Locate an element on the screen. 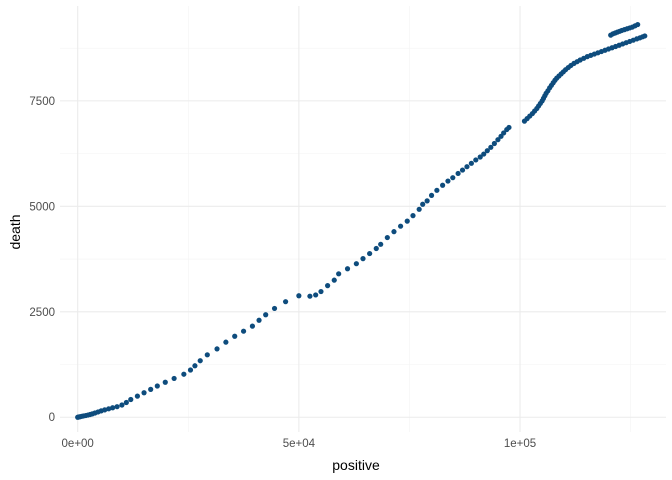 This screenshot has width=672, height=480. x-tick-label: 0e+00 is located at coordinates (78, 444).